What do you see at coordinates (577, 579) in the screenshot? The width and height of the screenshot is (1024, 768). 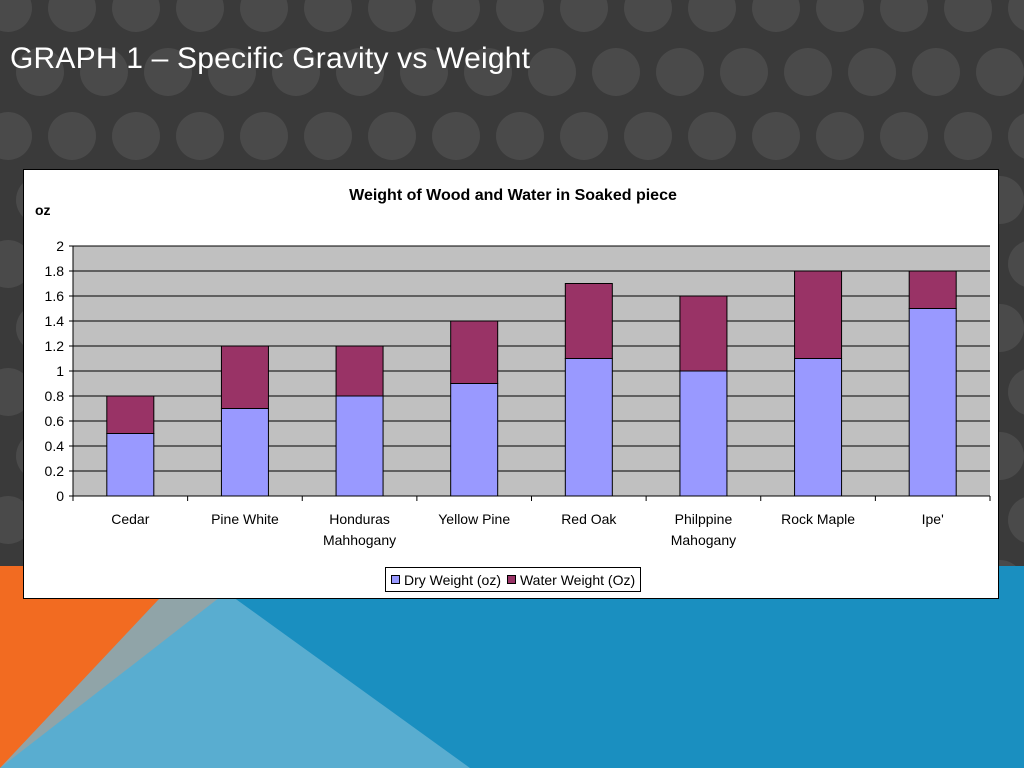 I see `legend-label-water: Water Weight (Oz)` at bounding box center [577, 579].